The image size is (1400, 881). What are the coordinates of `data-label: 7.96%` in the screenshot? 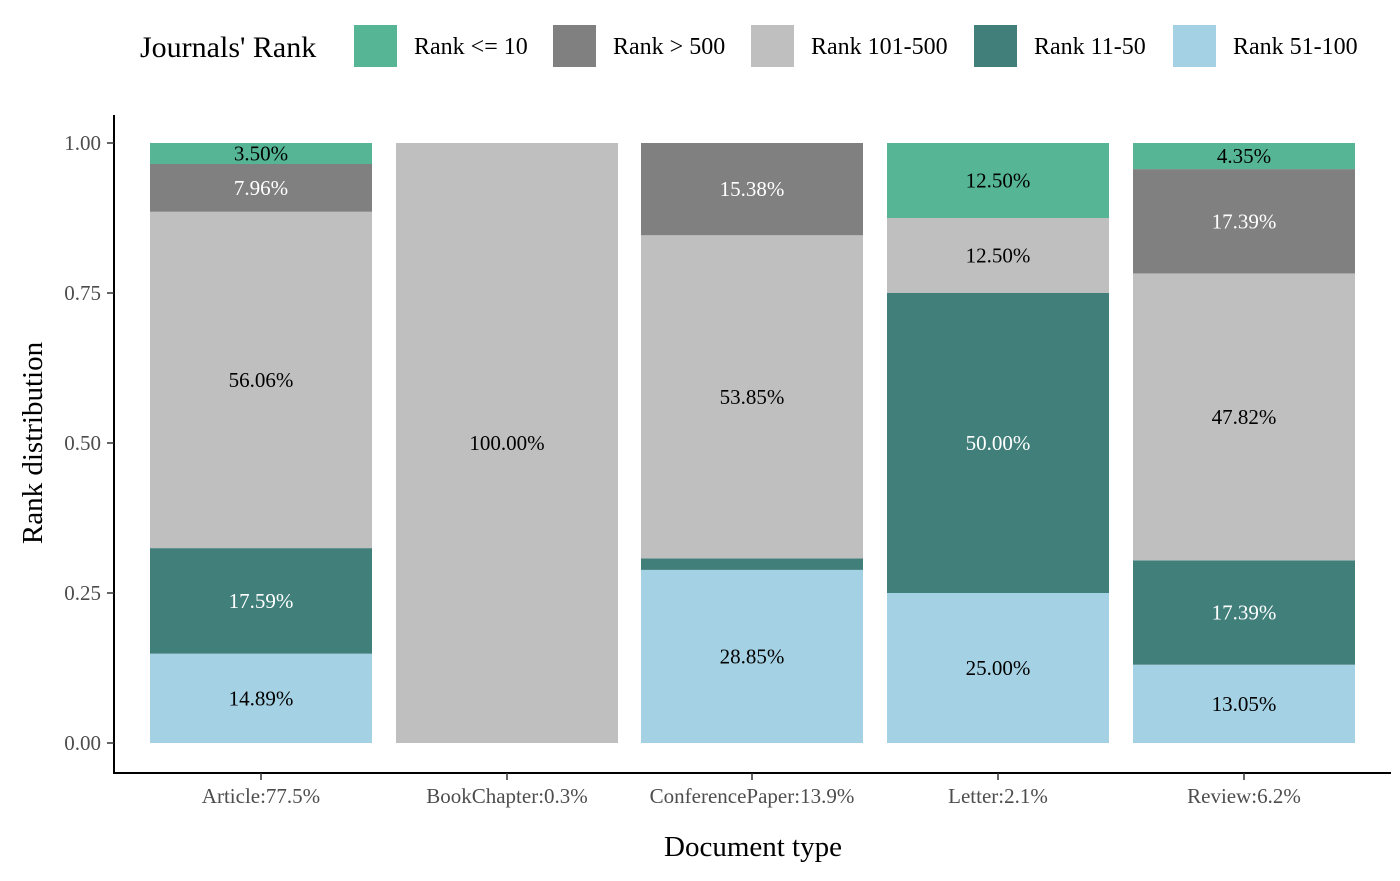 It's located at (261, 188).